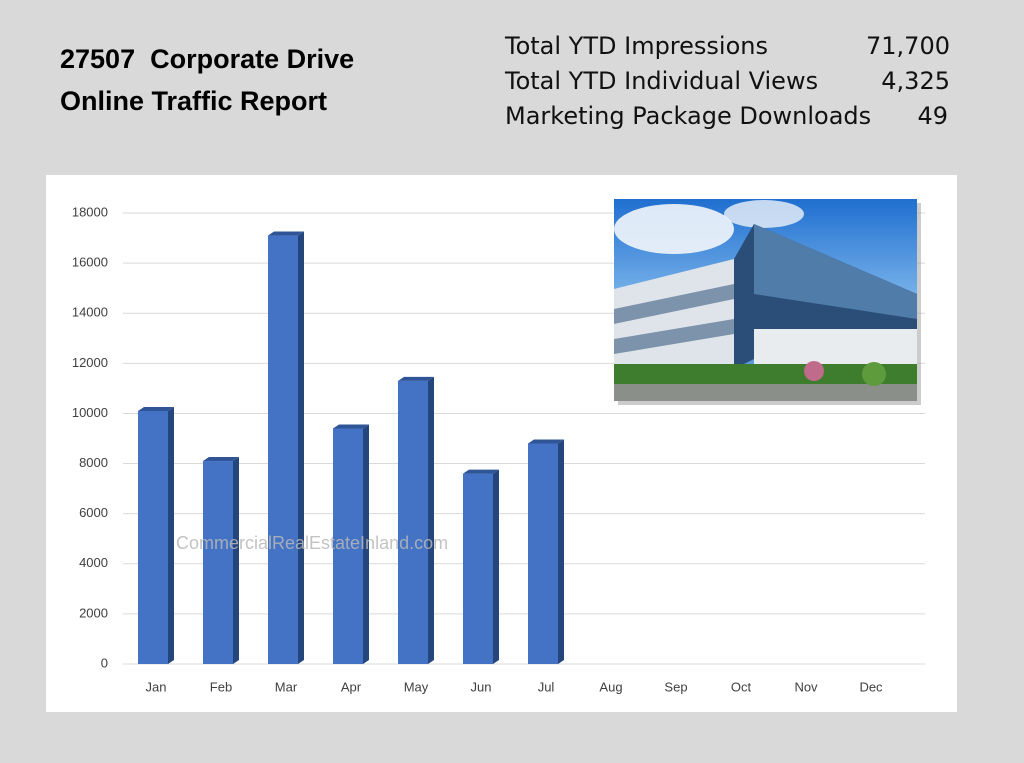 This screenshot has width=1024, height=763. Describe the element at coordinates (194, 101) in the screenshot. I see `title-line: Online Traffic Report` at that location.